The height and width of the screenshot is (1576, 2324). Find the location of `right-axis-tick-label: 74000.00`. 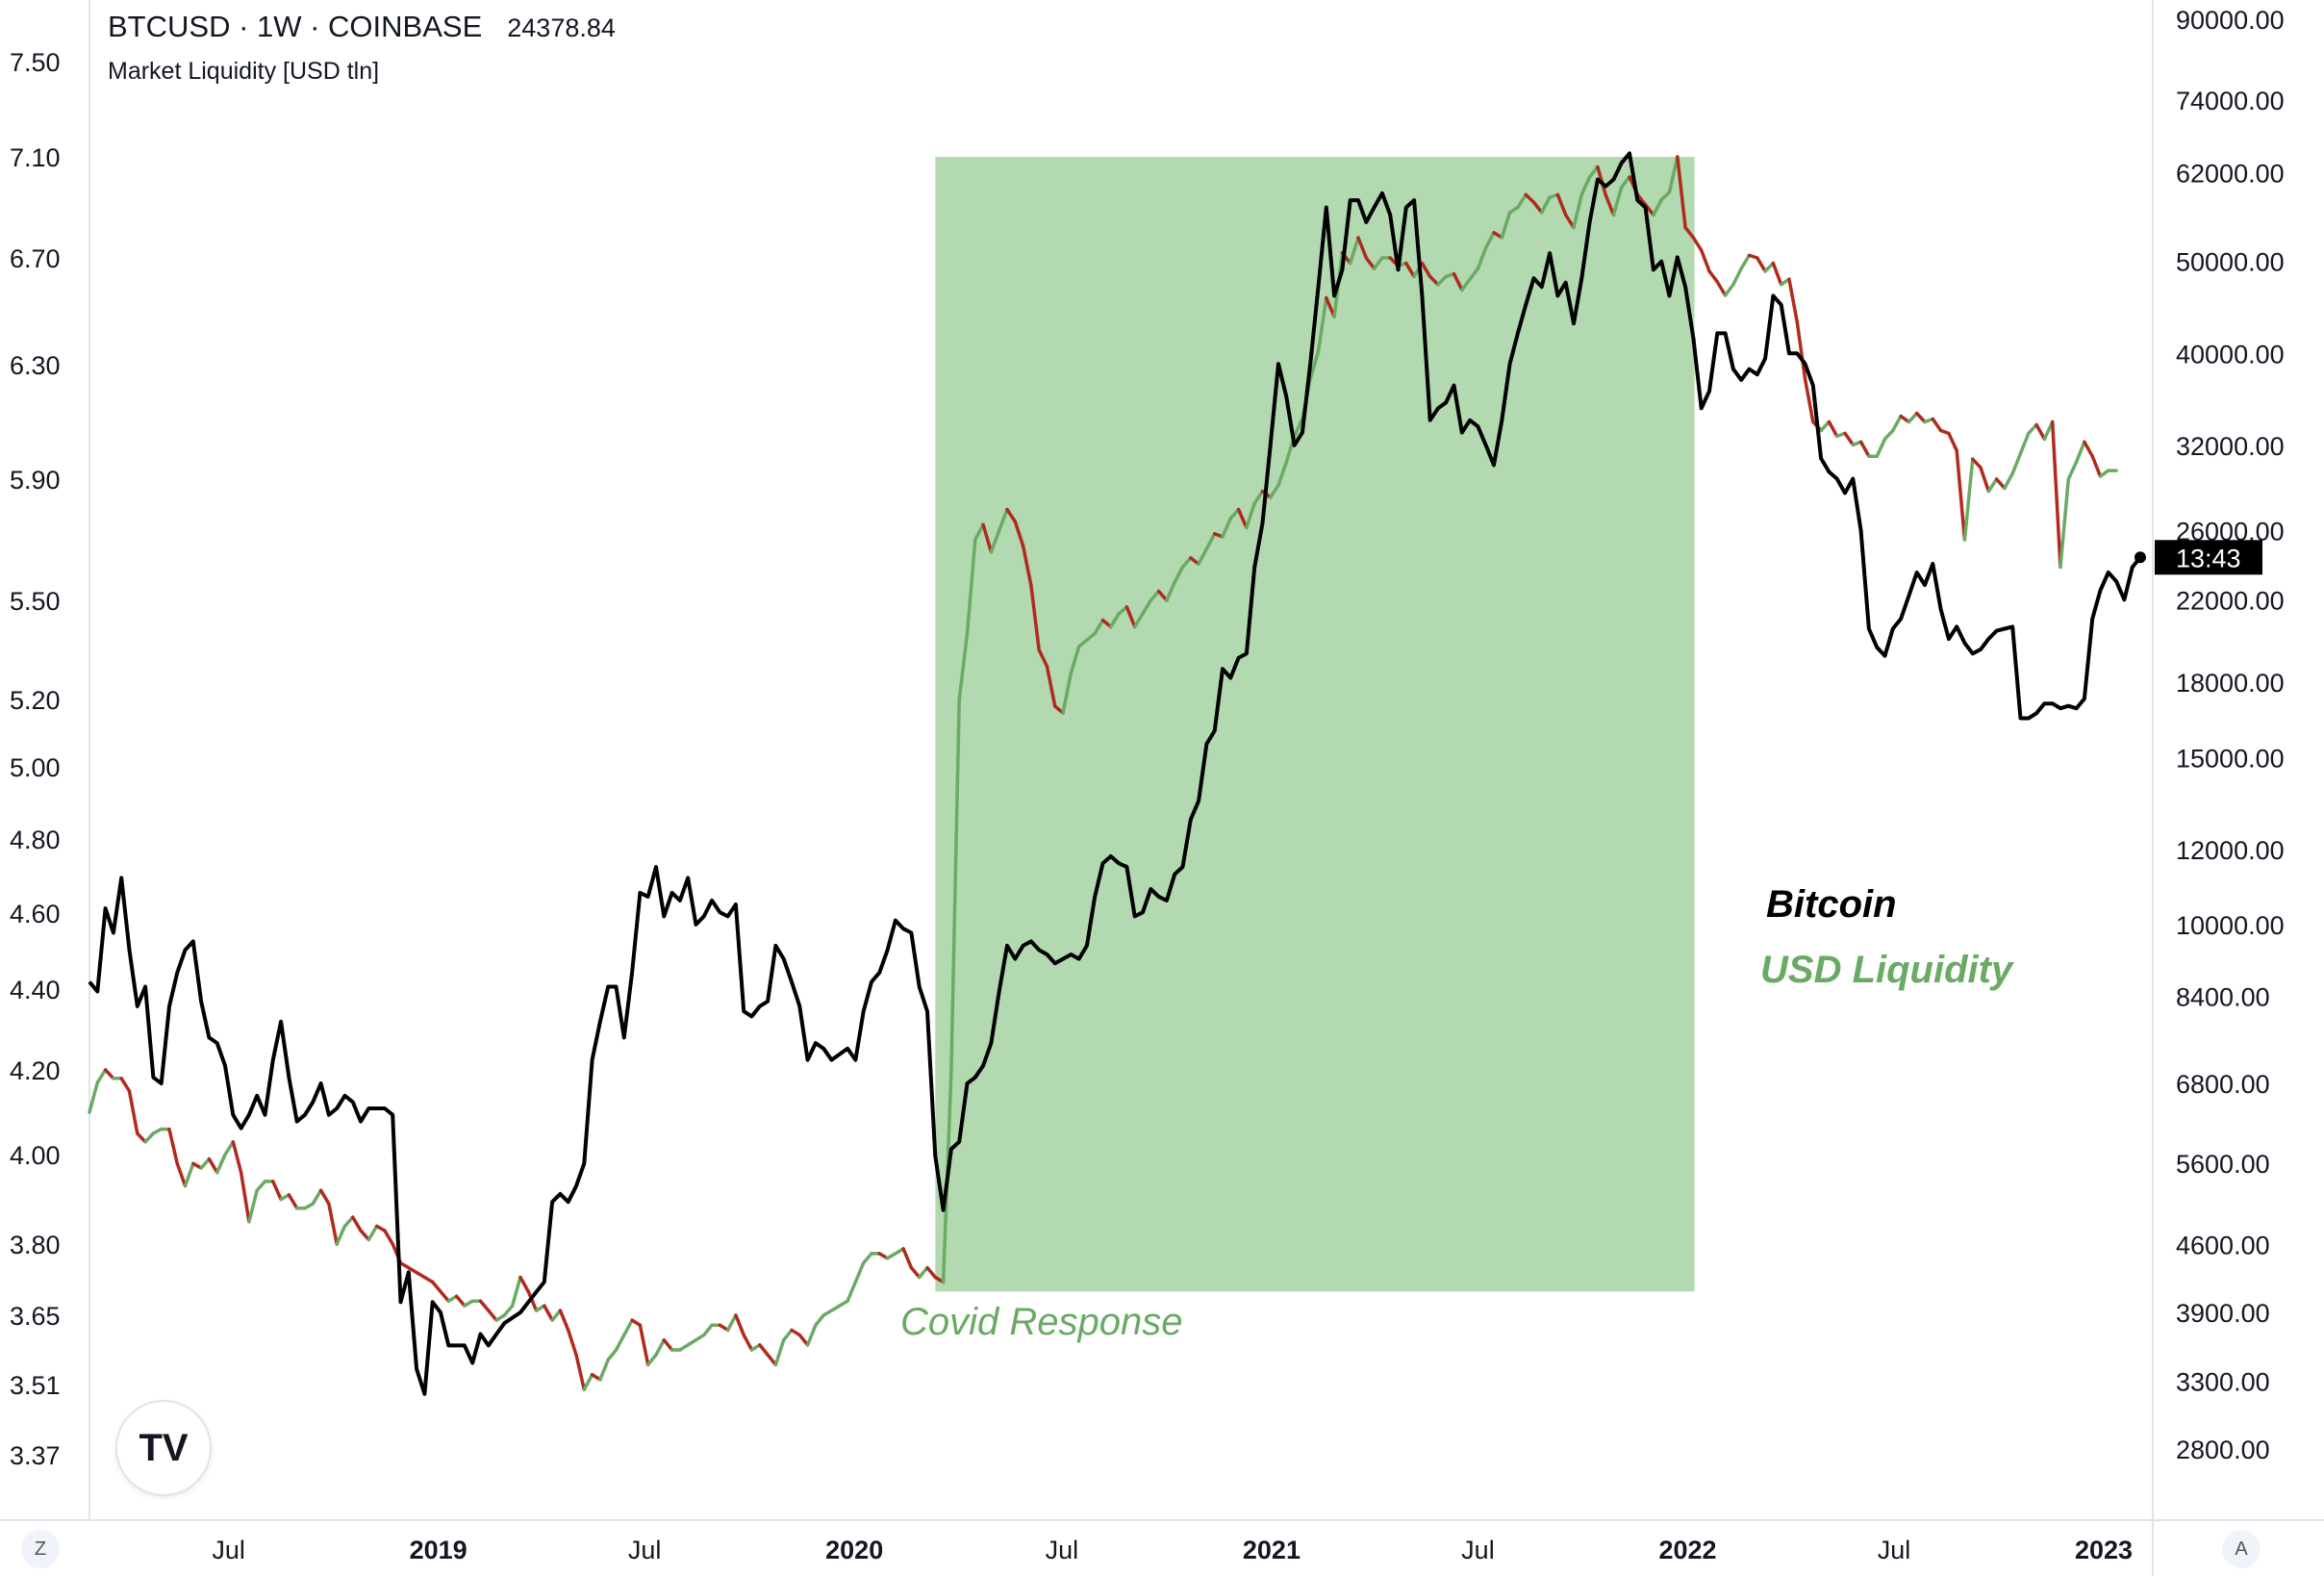

right-axis-tick-label: 74000.00 is located at coordinates (2230, 101).